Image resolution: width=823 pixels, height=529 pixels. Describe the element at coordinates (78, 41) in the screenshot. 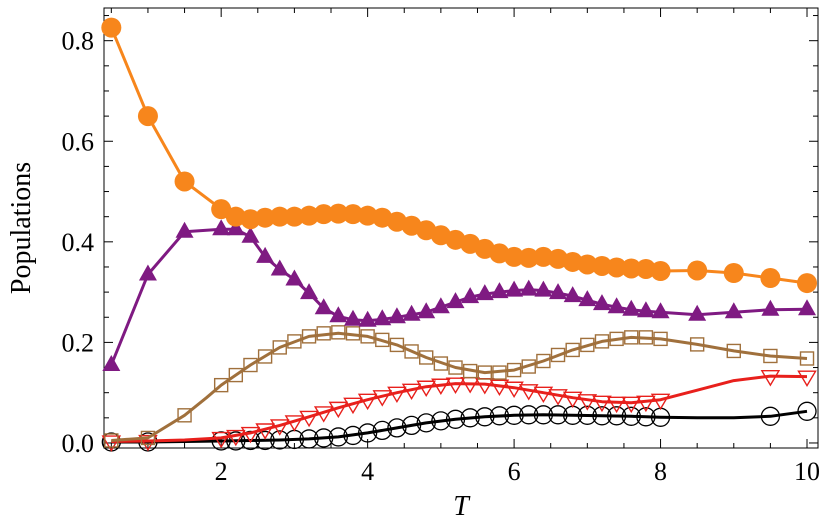

I see `y-tick-label: 0.8` at that location.